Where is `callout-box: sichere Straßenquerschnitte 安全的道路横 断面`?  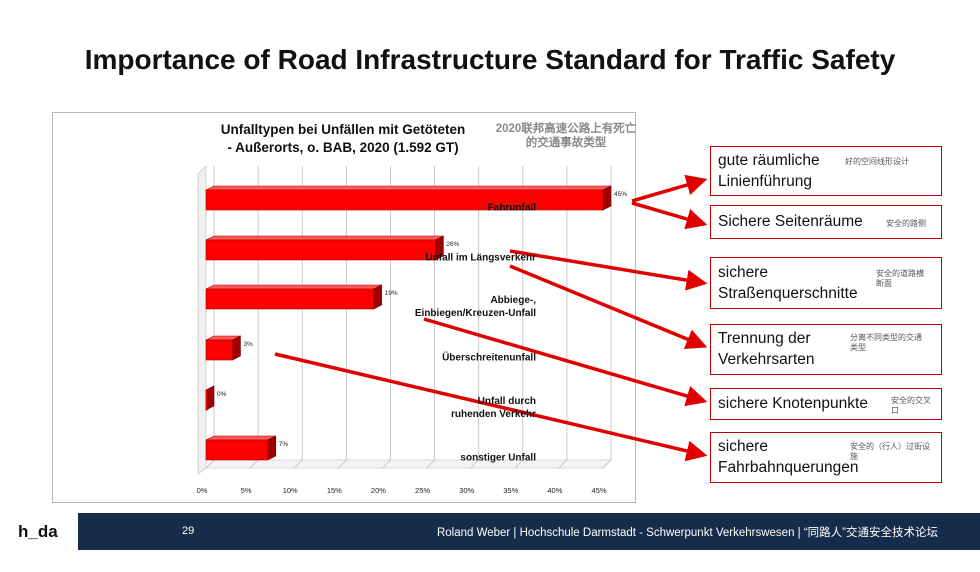
callout-box: sichere Straßenquerschnitte 安全的道路横 断面 is located at coordinates (826, 283).